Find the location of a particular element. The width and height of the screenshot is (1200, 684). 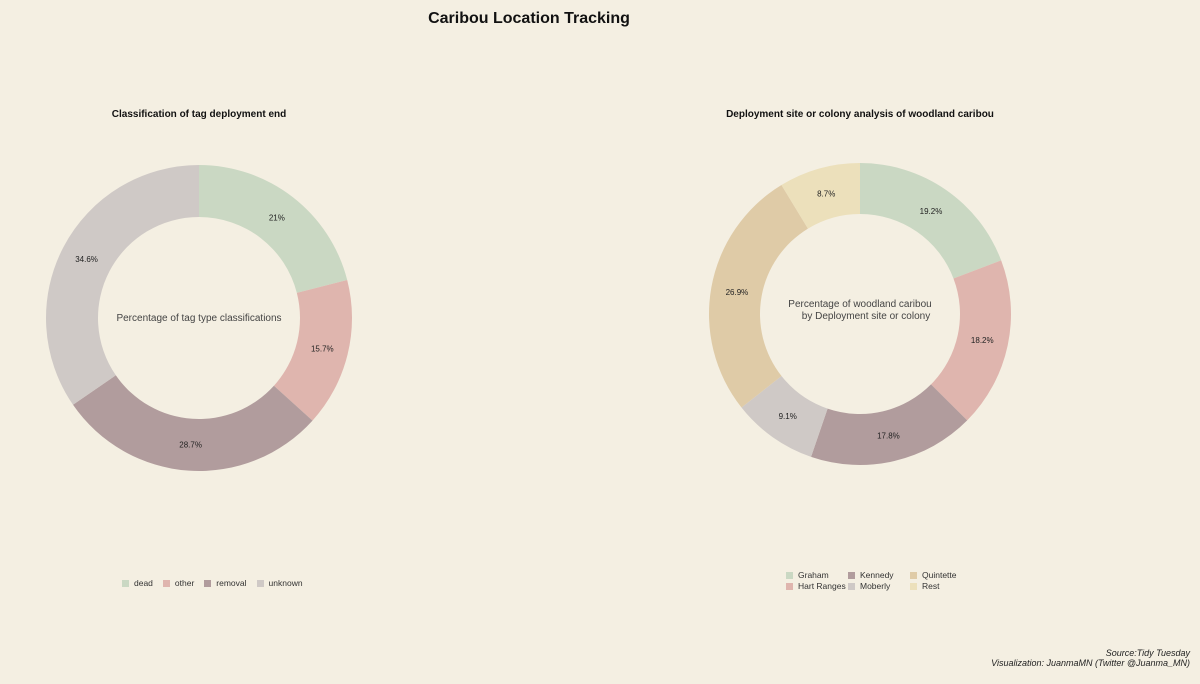

legend-item-quintette: Quintette is located at coordinates (940, 575).